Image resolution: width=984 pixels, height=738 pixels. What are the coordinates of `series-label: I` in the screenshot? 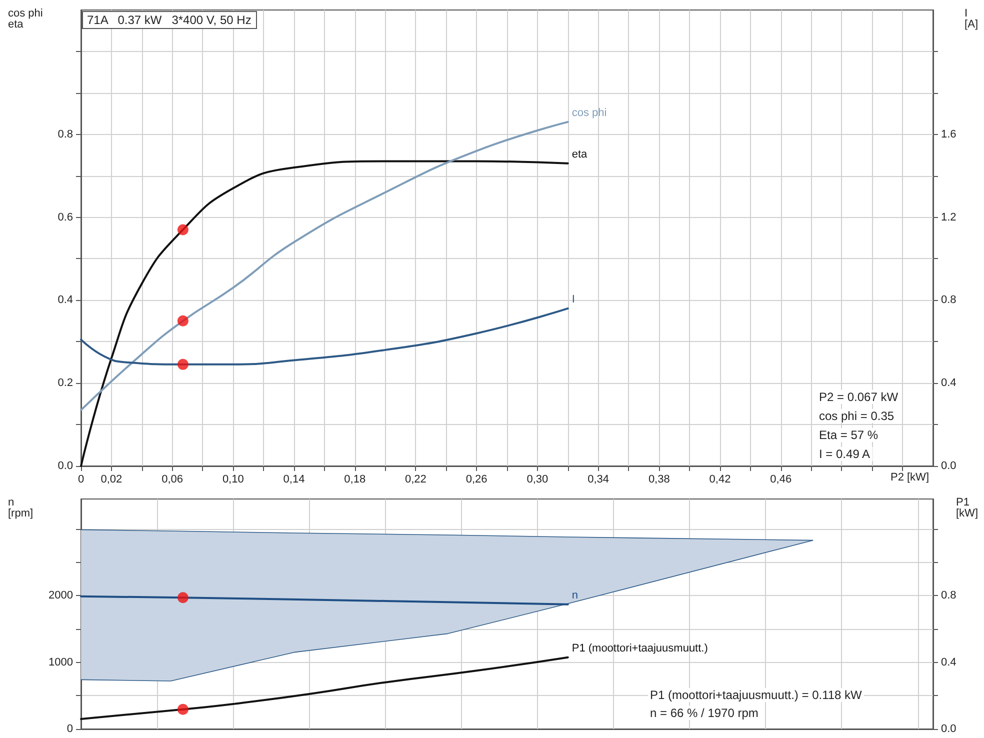 It's located at (573, 299).